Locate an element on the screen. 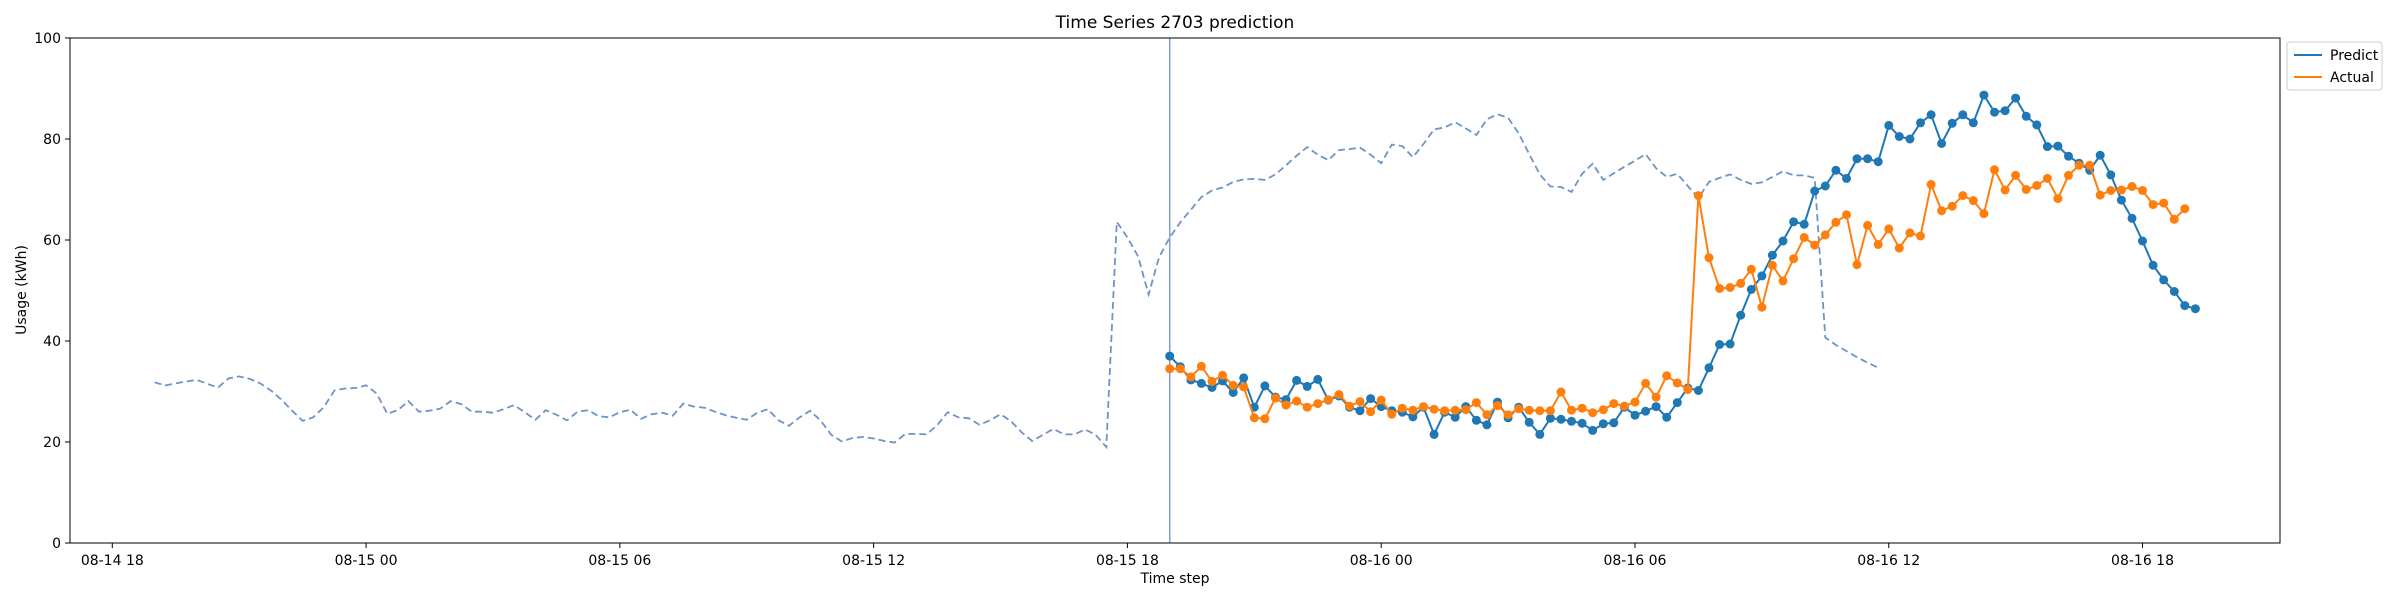 The width and height of the screenshot is (2400, 600). legend-label-predict: Predict is located at coordinates (2354, 56).